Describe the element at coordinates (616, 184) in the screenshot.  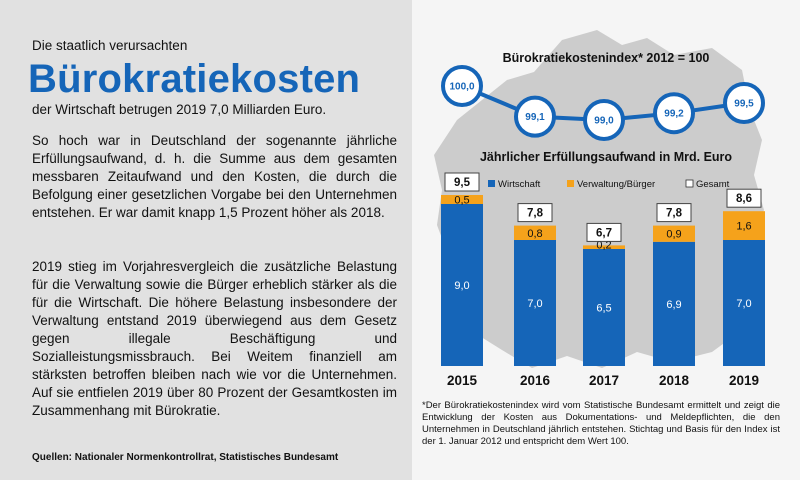
I see `legend-label: Verwaltung/Bürger` at that location.